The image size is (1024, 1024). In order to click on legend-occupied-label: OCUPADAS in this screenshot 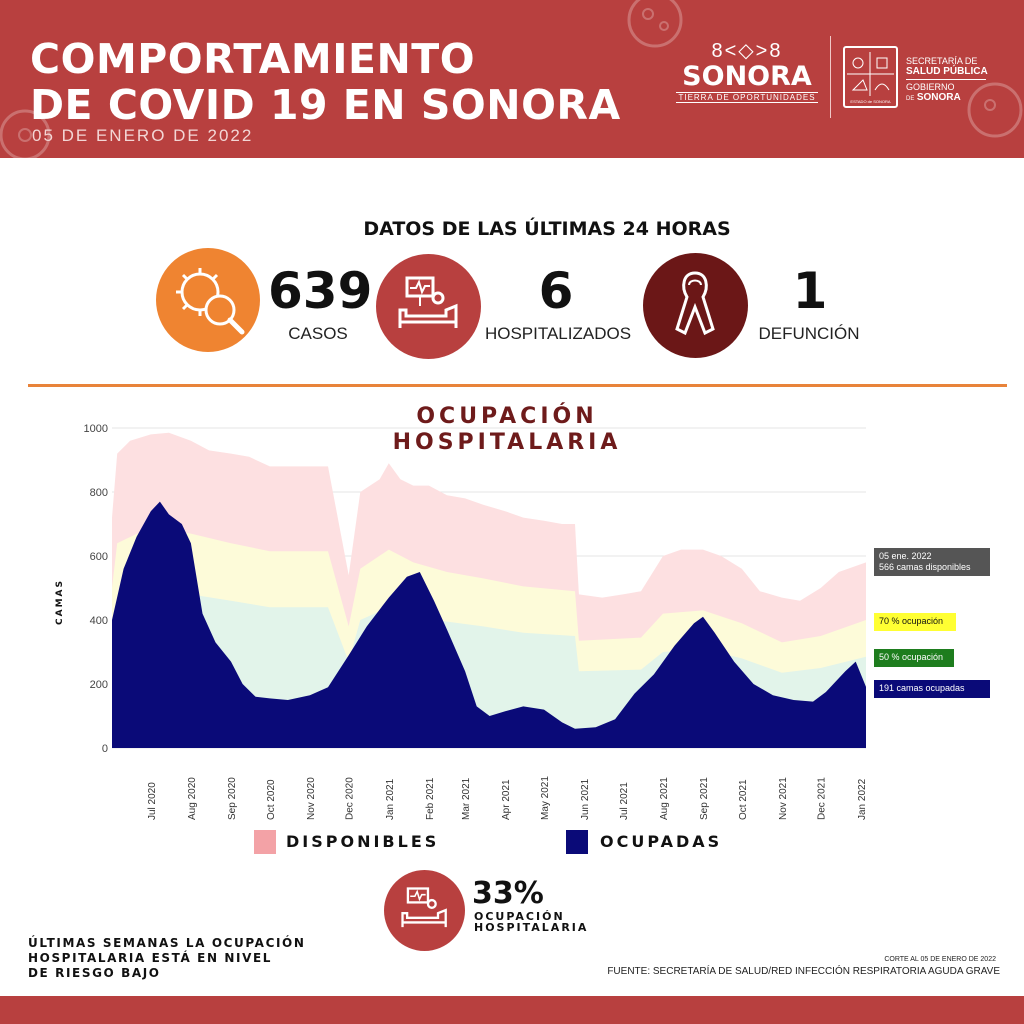, I will do `click(661, 841)`.